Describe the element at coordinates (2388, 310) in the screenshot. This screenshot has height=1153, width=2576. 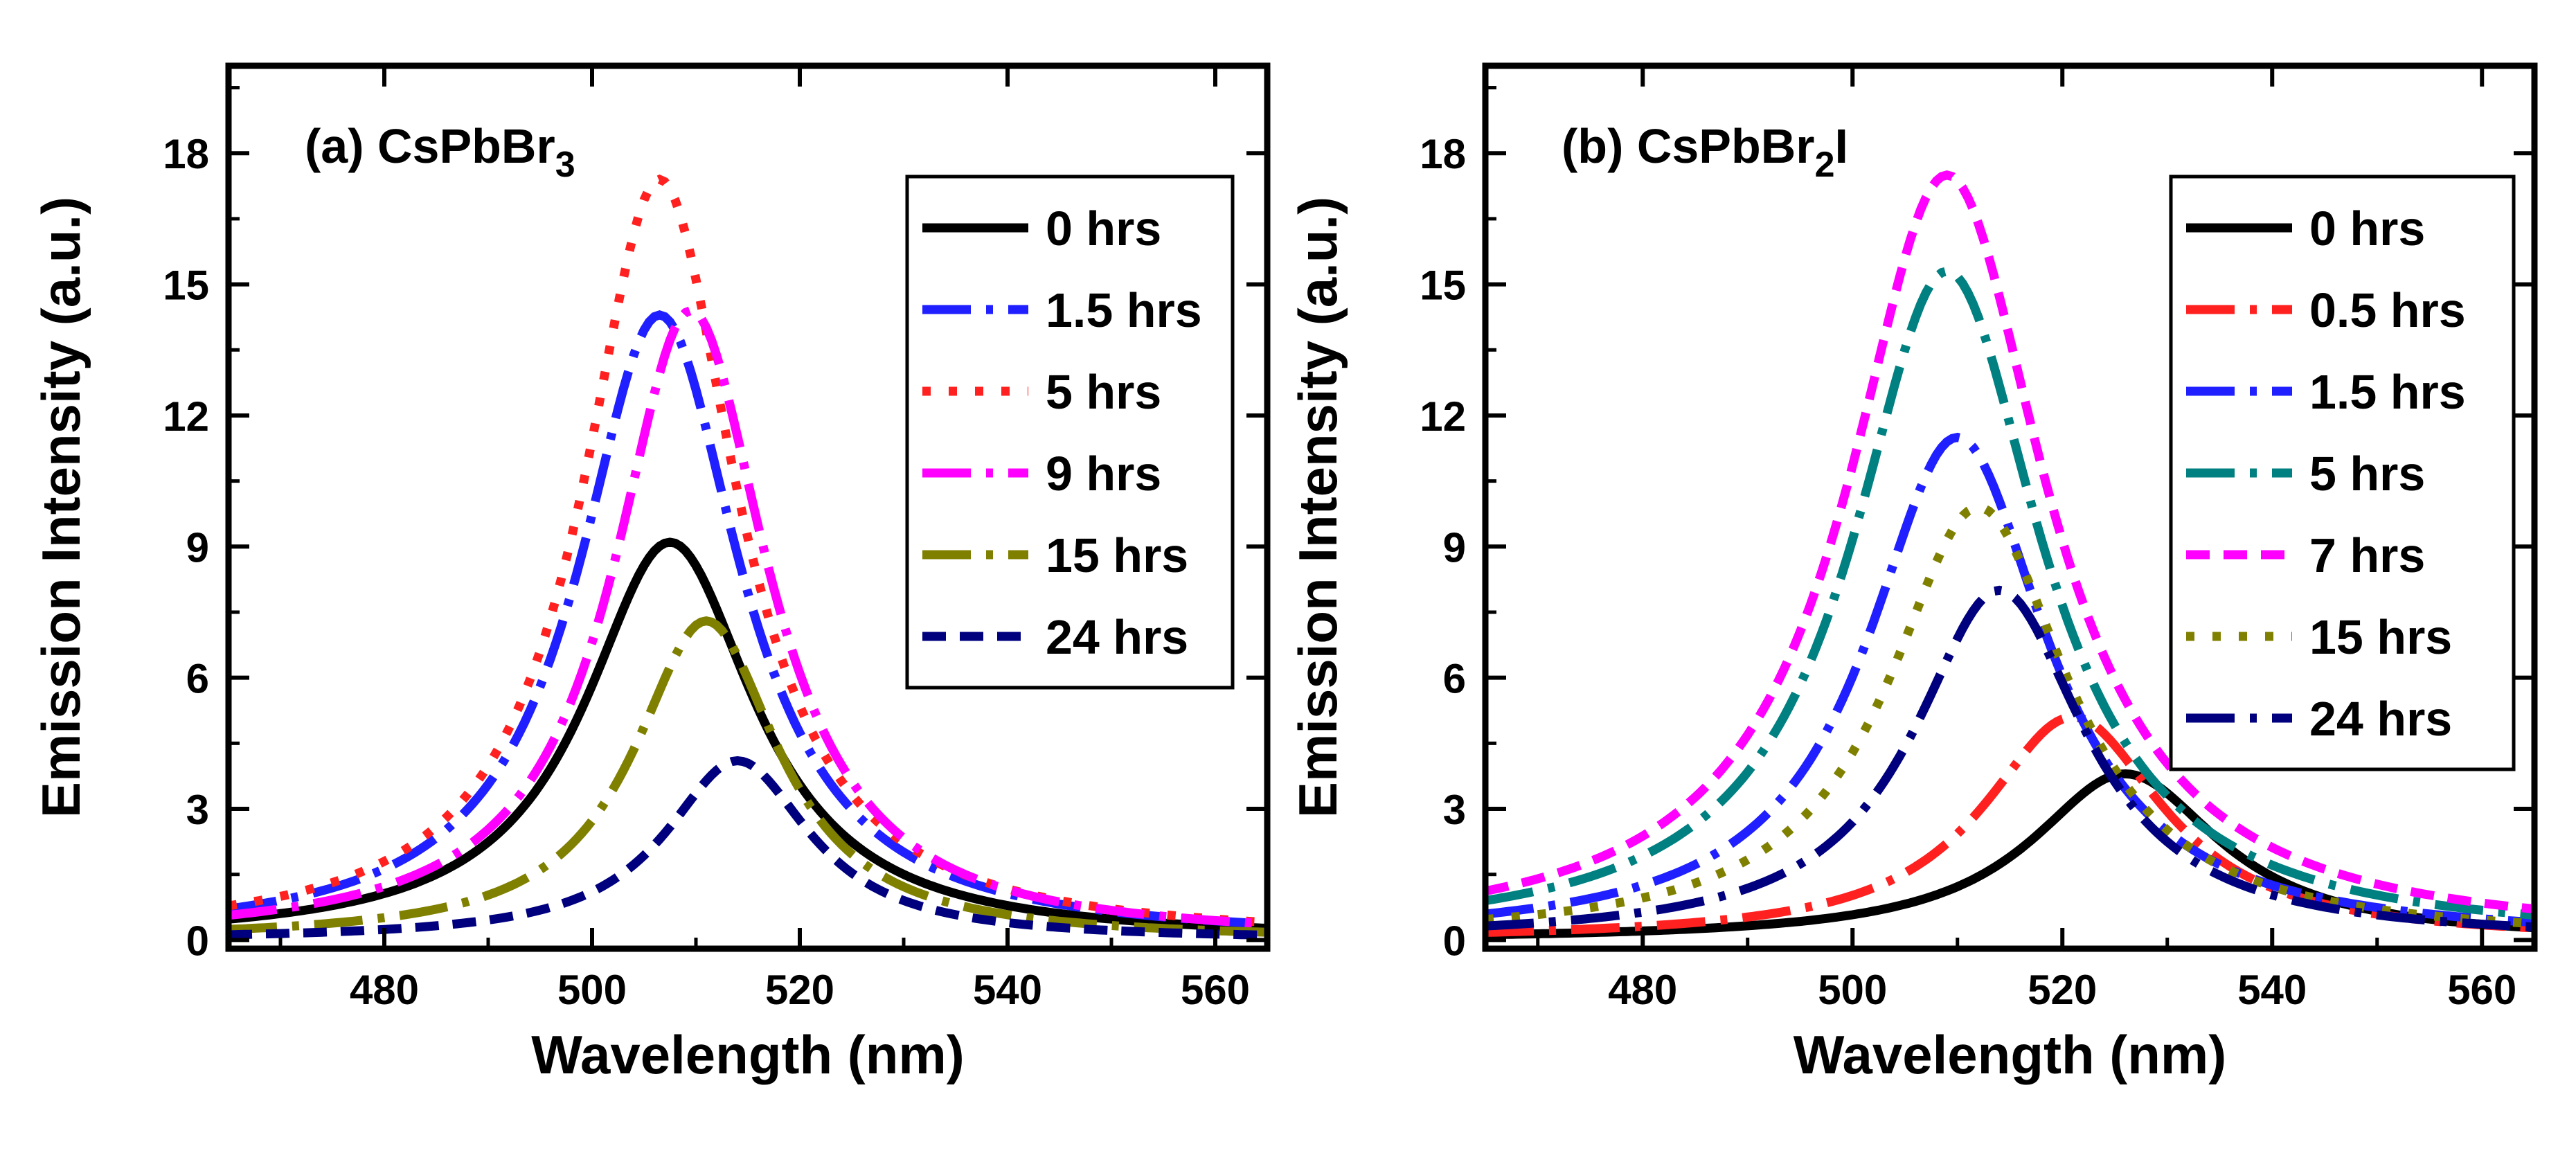
I see `legend-label: 0.5 hrs` at that location.